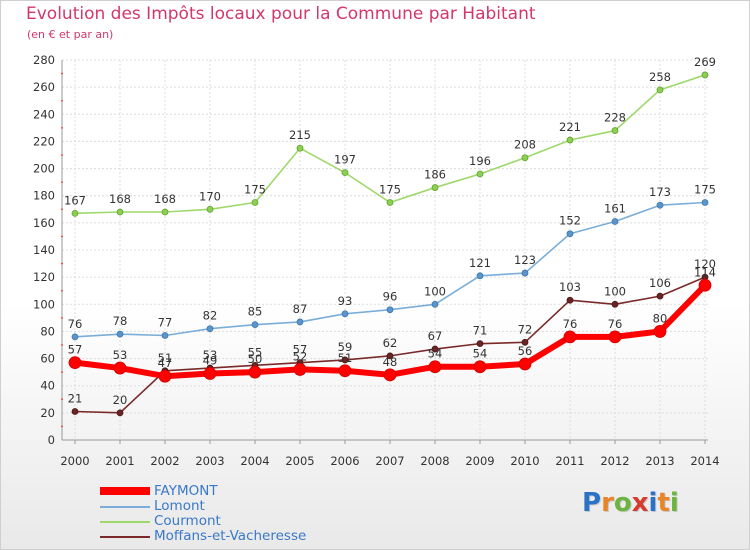 The image size is (750, 550). I want to click on data-label-moffans: 21, so click(75, 399).